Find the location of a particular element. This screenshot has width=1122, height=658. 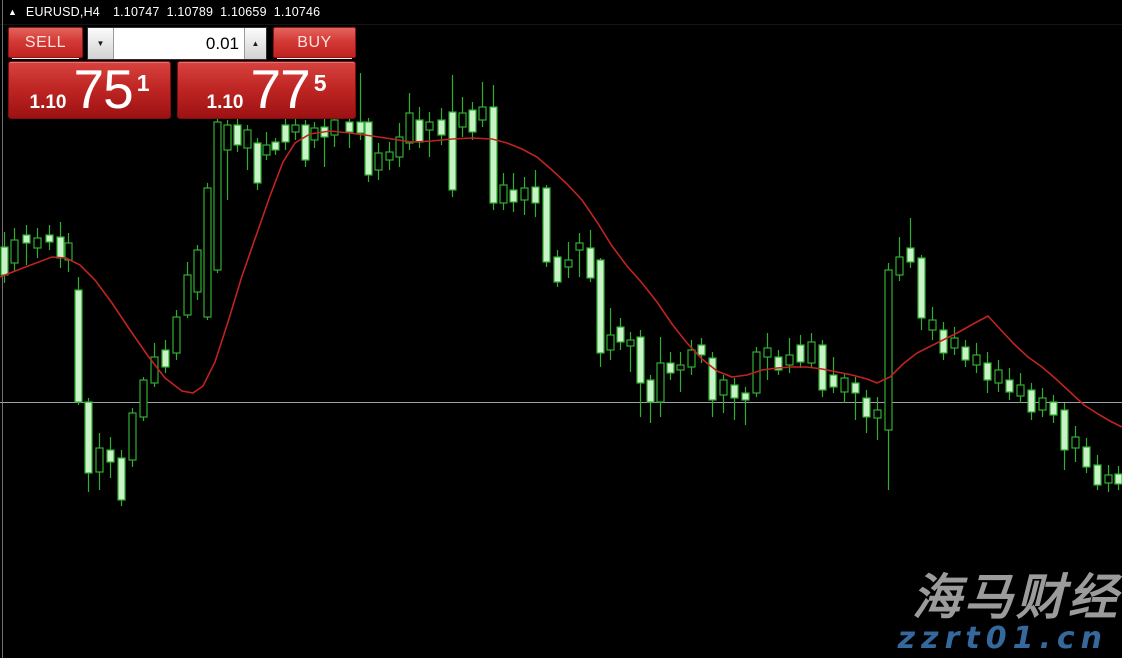

volume-decrease-button: ▼ is located at coordinates (101, 43).